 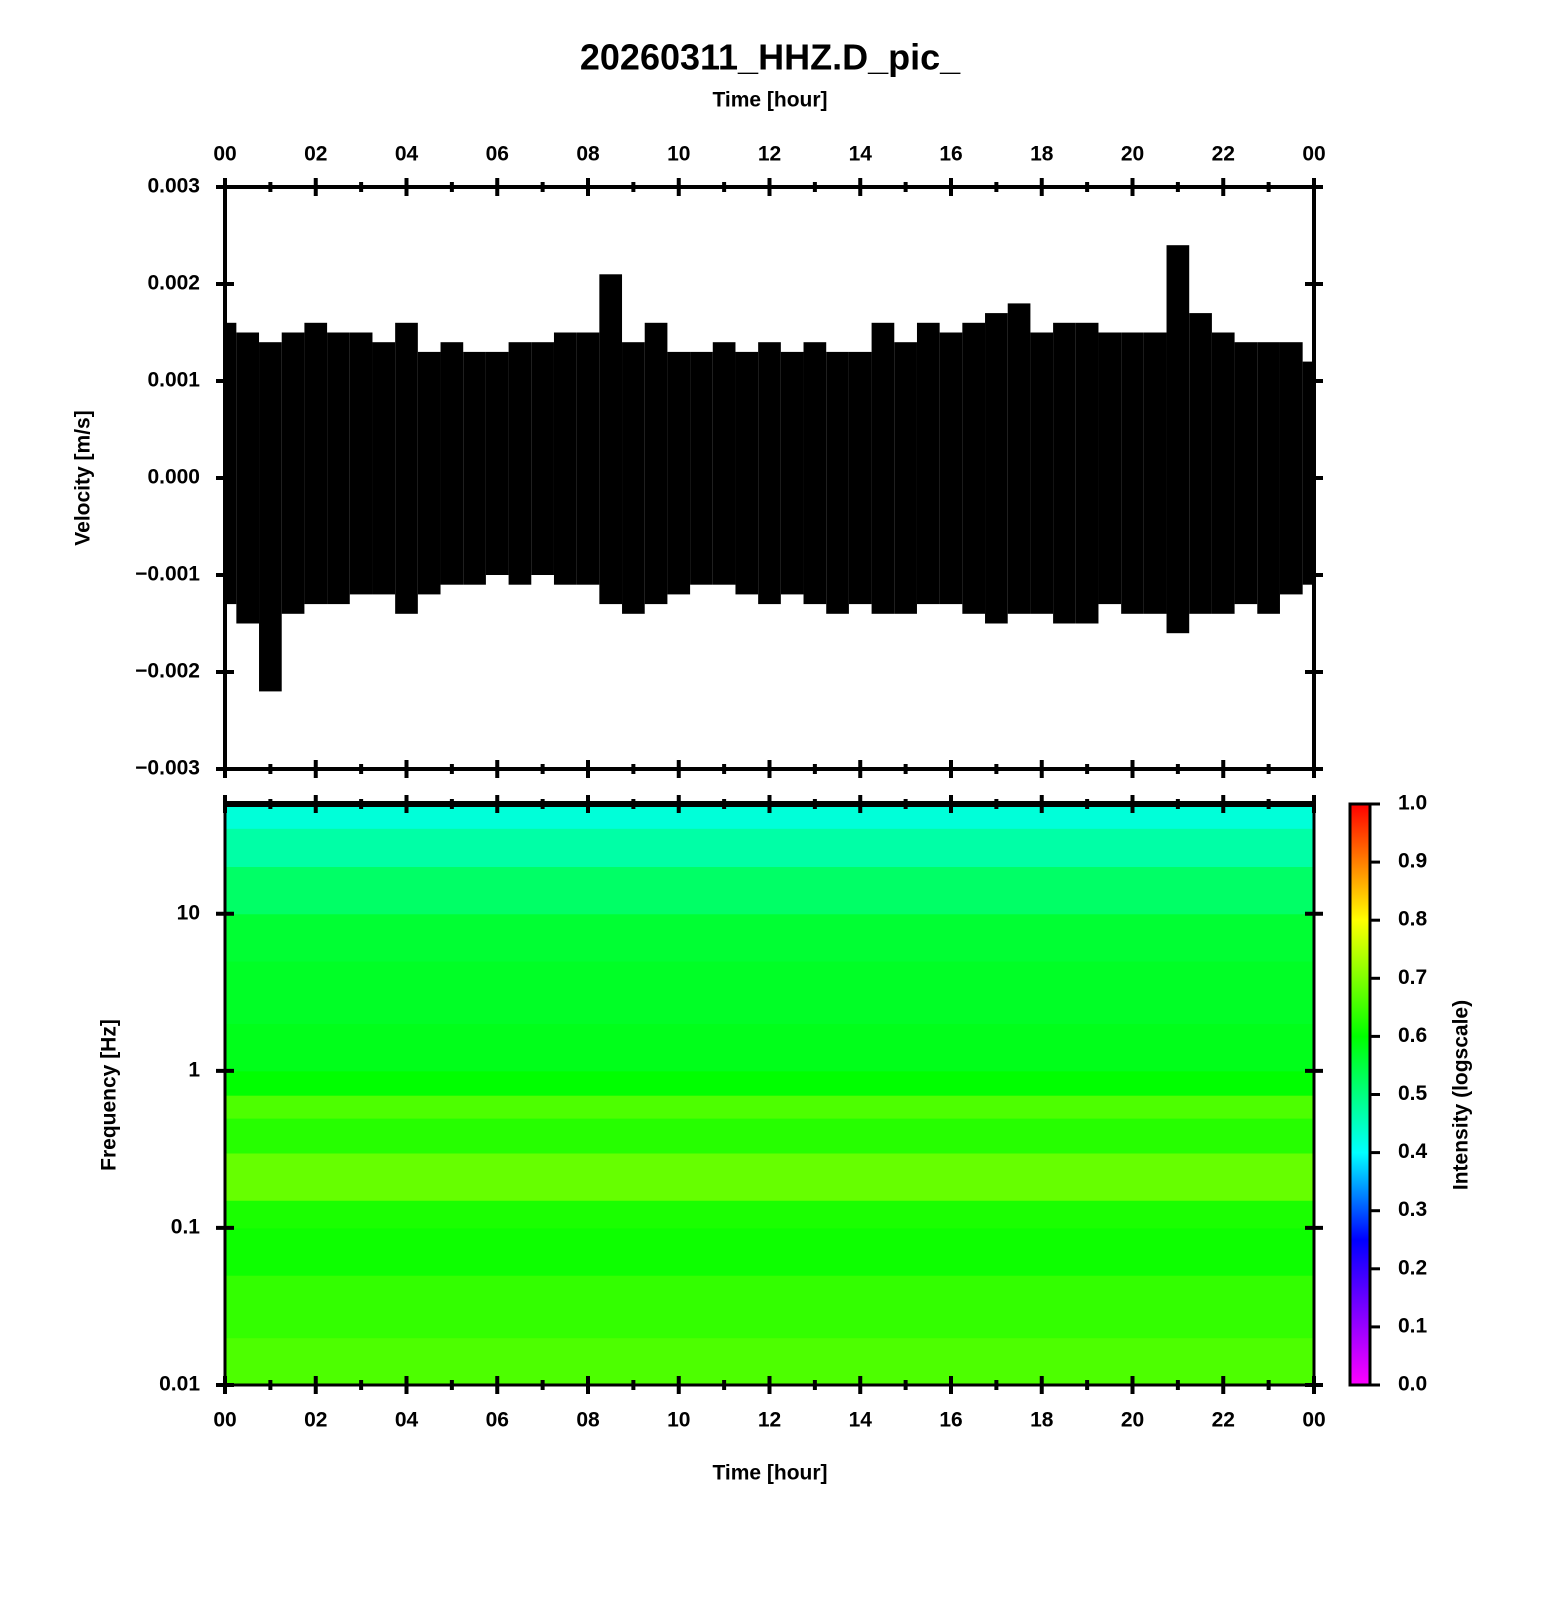 What do you see at coordinates (167, 768) in the screenshot?
I see `y-tick-label: −0.003` at bounding box center [167, 768].